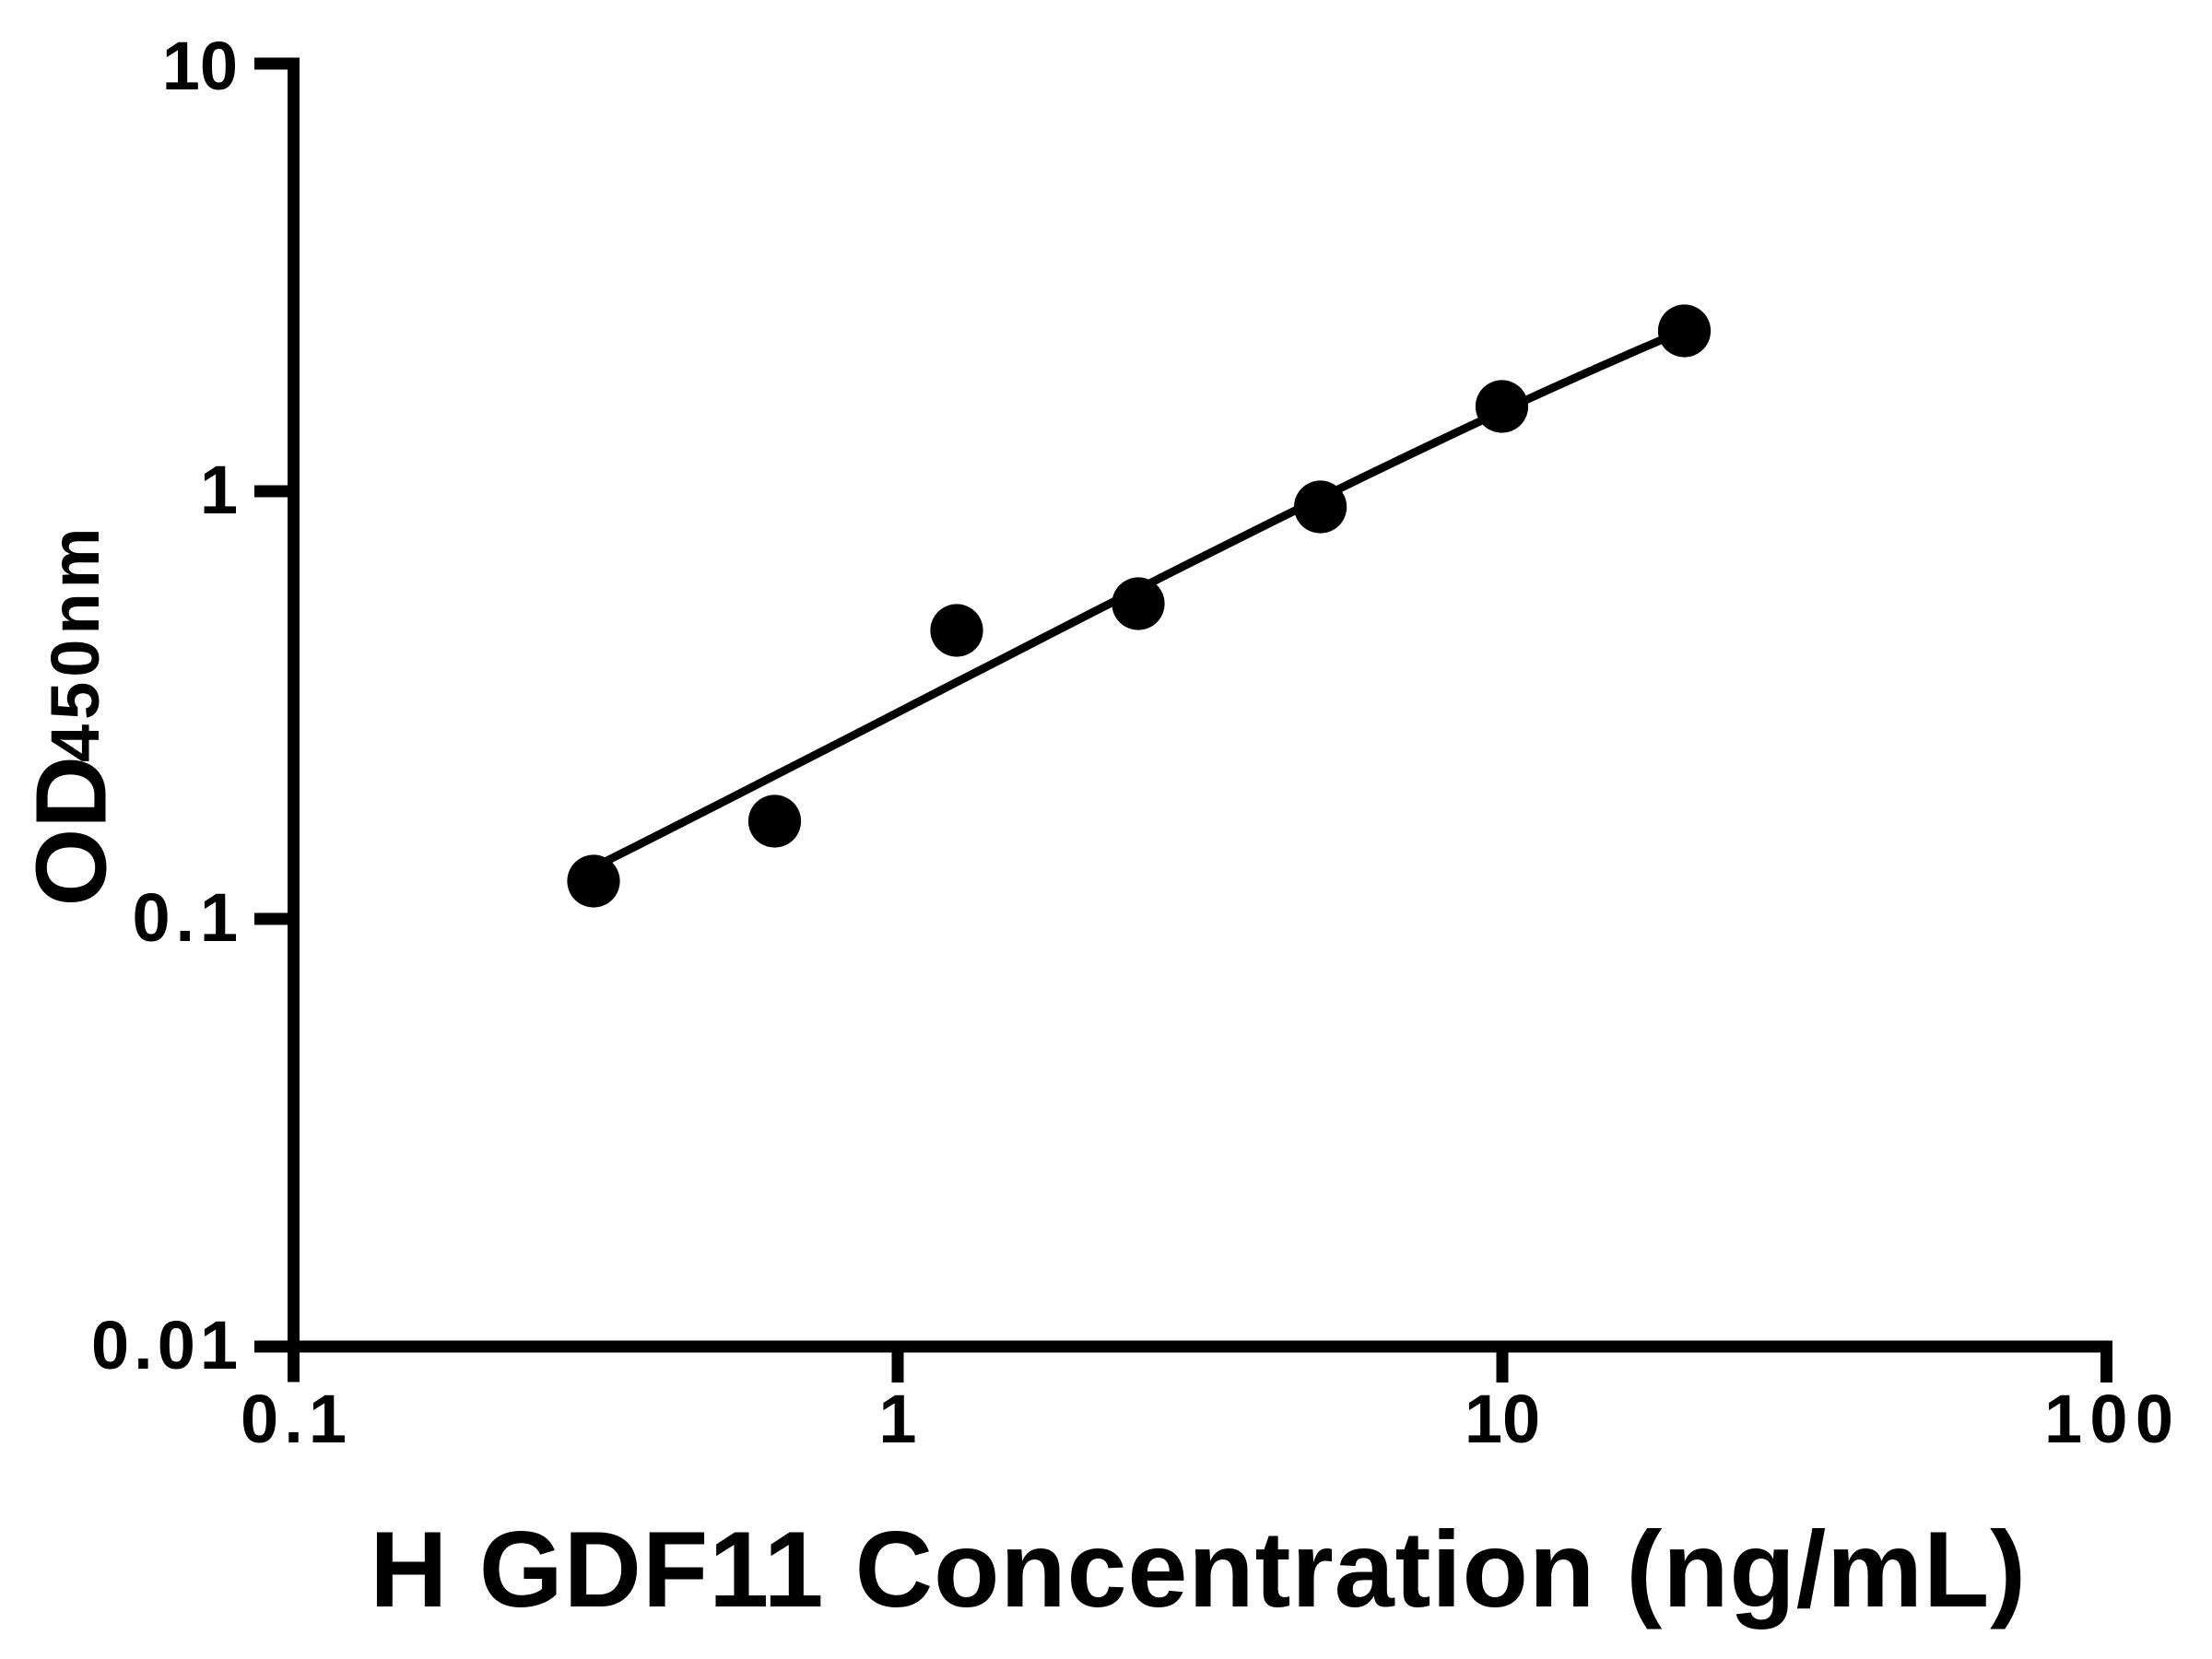 The height and width of the screenshot is (1659, 2212). I want to click on svg-text: OD, so click(72, 831).